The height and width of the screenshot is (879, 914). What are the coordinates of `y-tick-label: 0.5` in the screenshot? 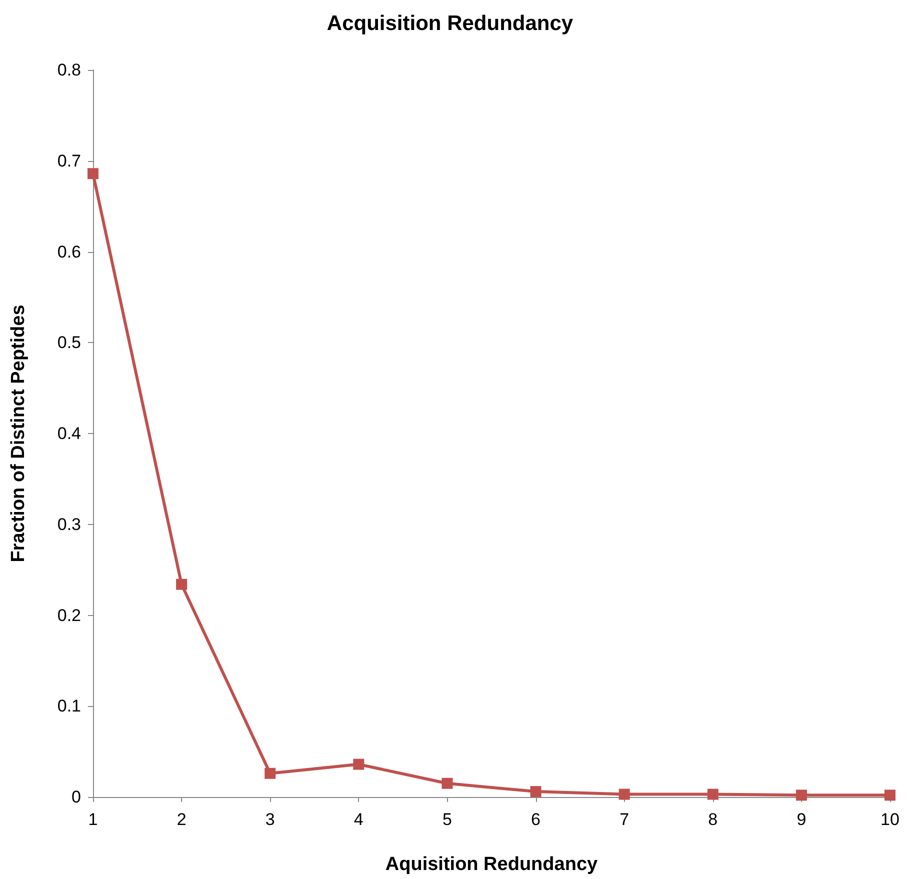 It's located at (69, 342).